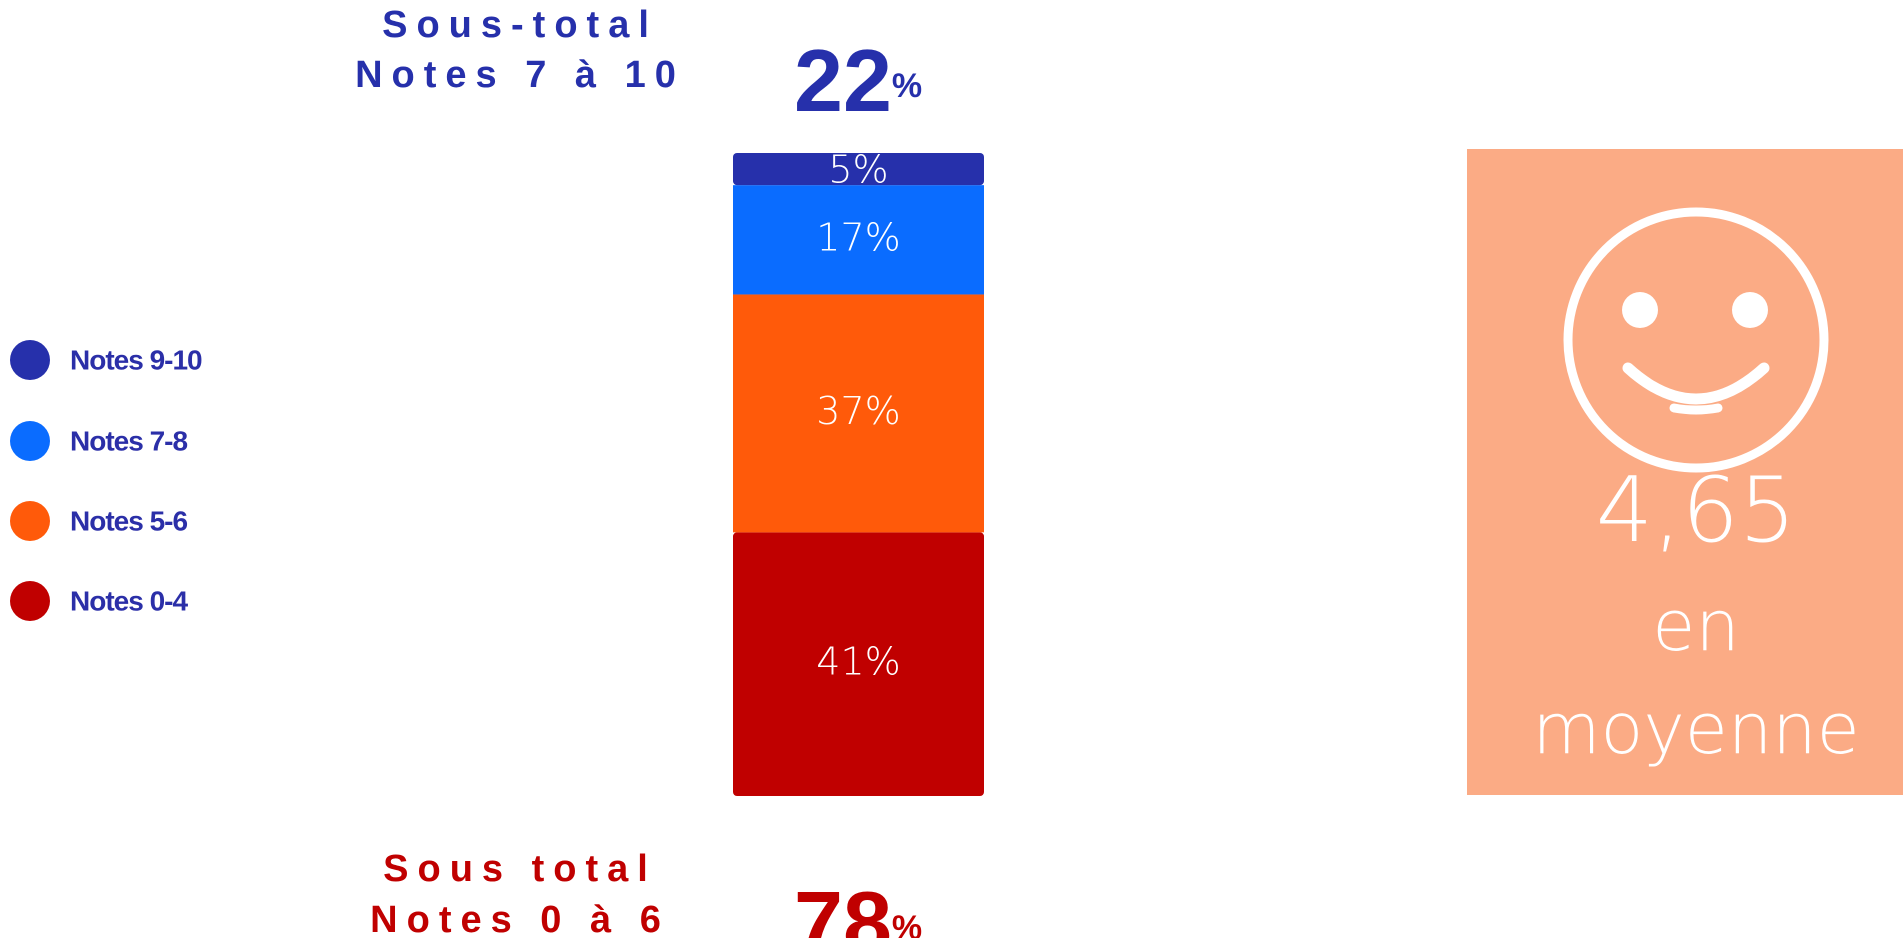  Describe the element at coordinates (136, 359) in the screenshot. I see `legend-label: Notes 9-10` at that location.